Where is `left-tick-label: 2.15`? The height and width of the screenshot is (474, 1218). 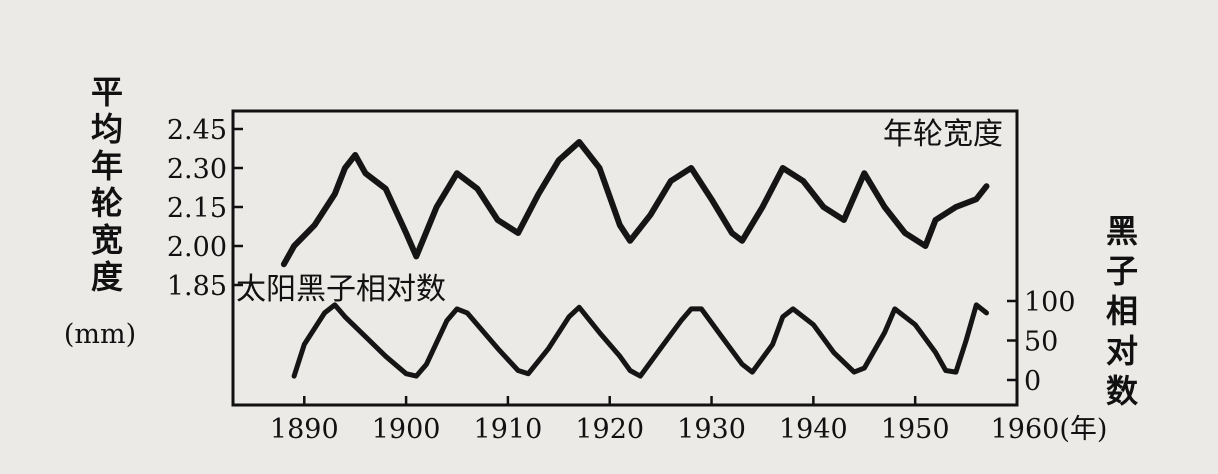 left-tick-label: 2.15 is located at coordinates (197, 208).